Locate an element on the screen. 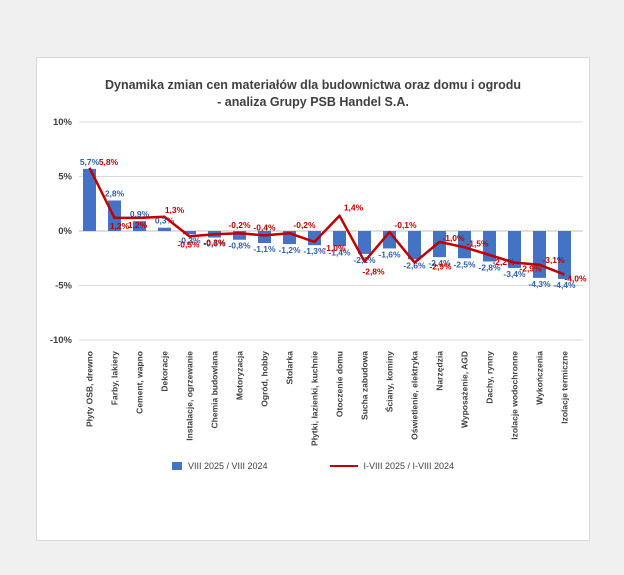 This screenshot has height=575, width=624. bar-label: 0,3% is located at coordinates (165, 221).